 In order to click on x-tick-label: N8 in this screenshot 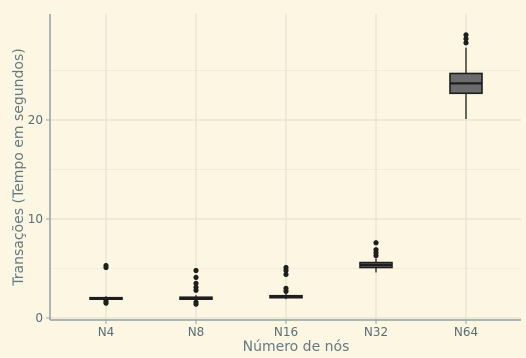, I will do `click(196, 332)`.